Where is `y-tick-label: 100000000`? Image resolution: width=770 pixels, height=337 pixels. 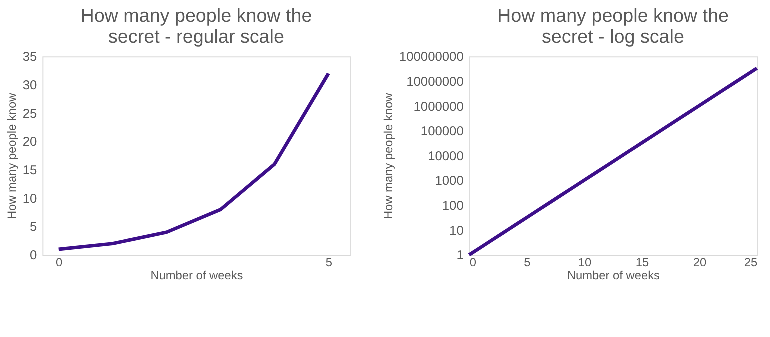 y-tick-label: 100000000 is located at coordinates (431, 56).